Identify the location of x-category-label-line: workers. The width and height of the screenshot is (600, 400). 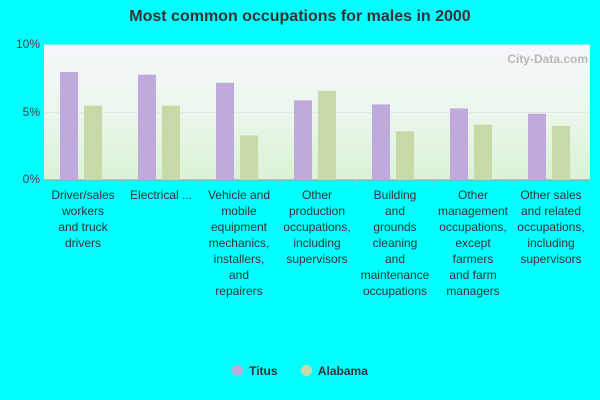
(82, 211).